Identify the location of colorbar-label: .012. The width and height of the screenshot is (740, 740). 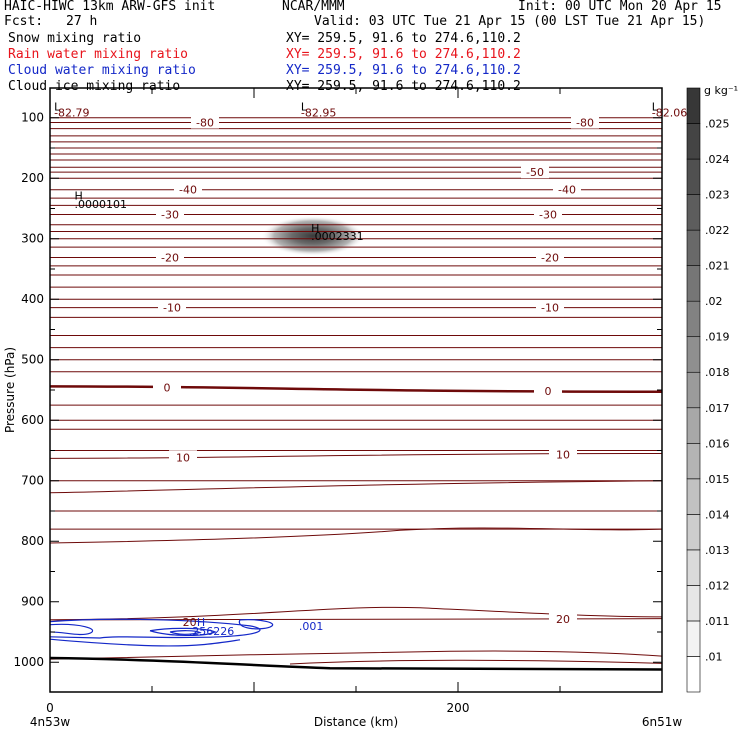
(717, 585).